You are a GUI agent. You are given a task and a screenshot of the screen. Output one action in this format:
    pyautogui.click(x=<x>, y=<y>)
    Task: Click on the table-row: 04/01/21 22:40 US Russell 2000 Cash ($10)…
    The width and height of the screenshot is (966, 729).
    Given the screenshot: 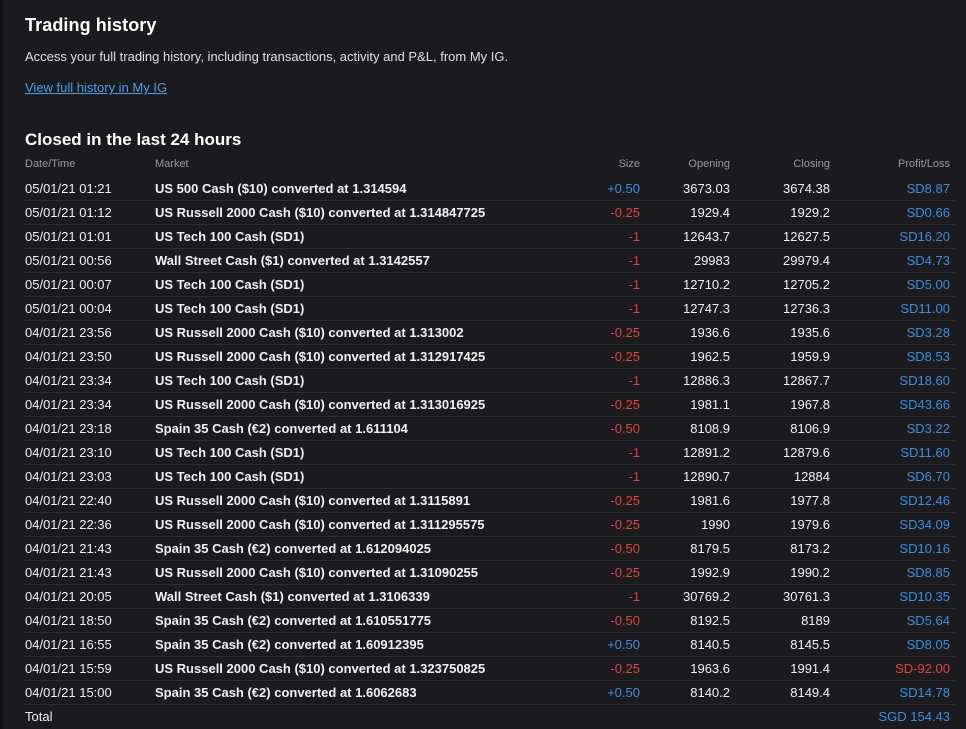 What is the action you would take?
    pyautogui.click(x=490, y=501)
    